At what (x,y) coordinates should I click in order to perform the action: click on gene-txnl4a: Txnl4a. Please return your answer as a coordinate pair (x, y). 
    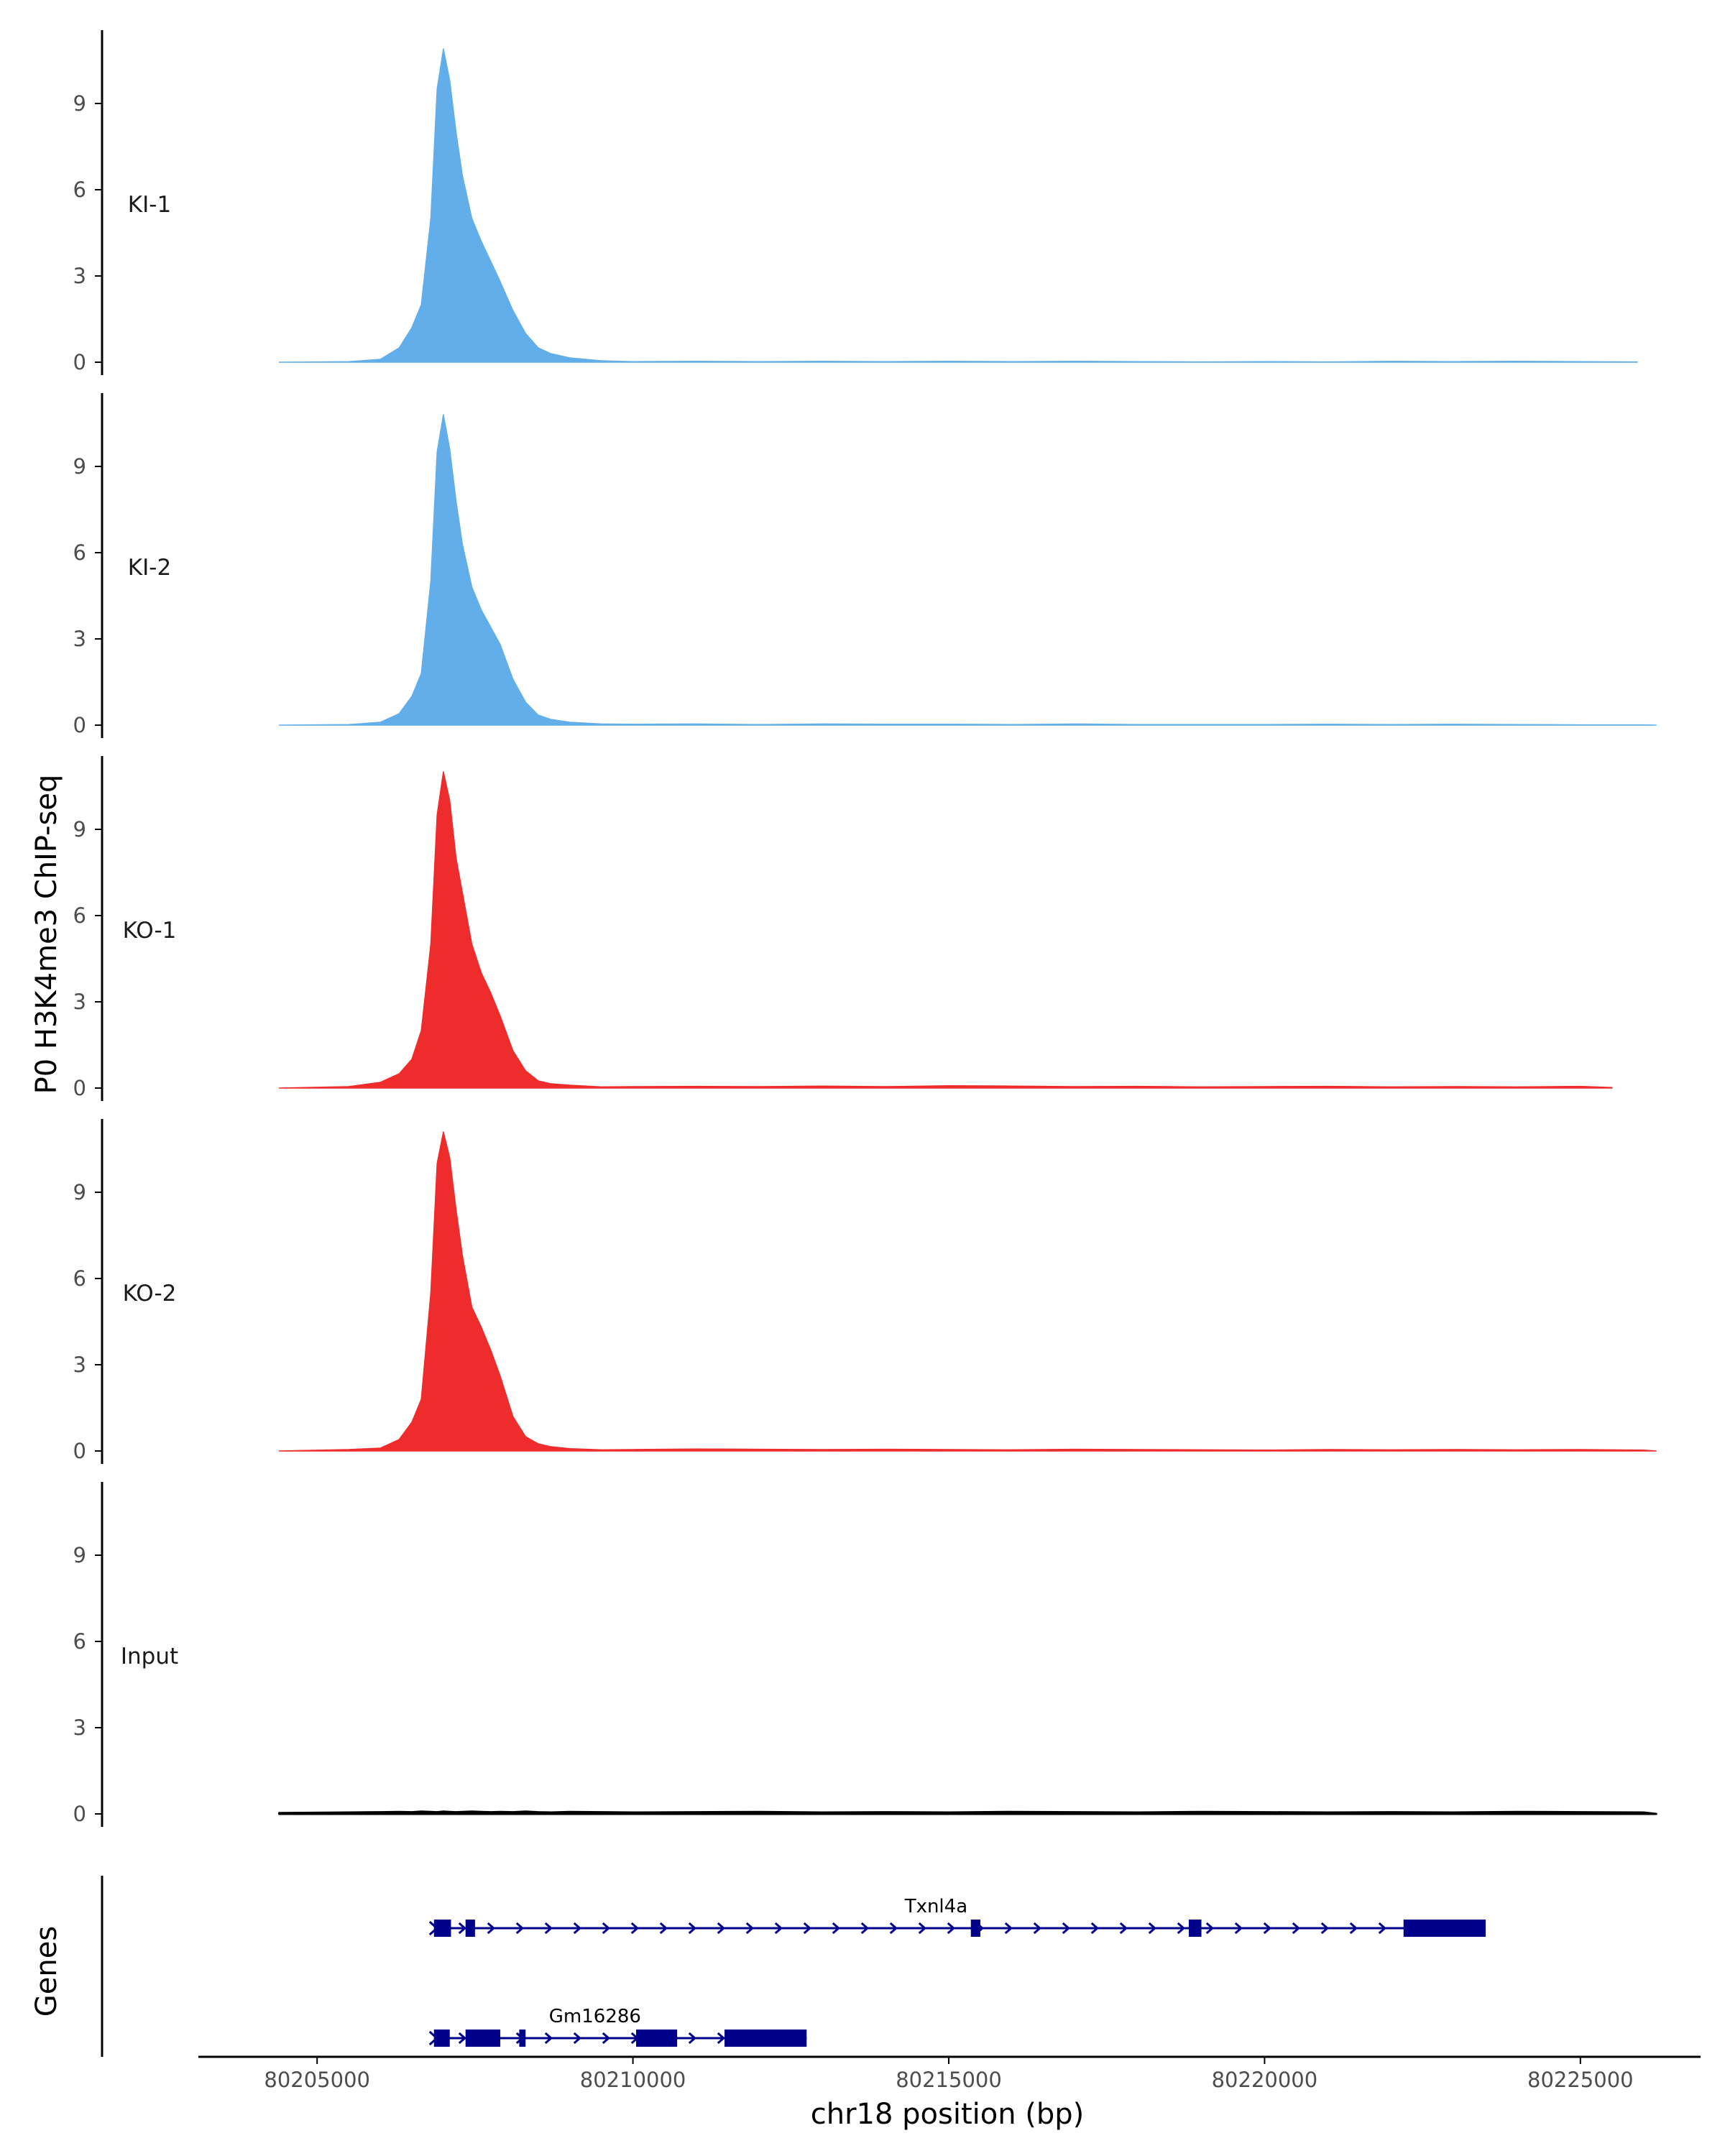
    Looking at the image, I should click on (957, 1917).